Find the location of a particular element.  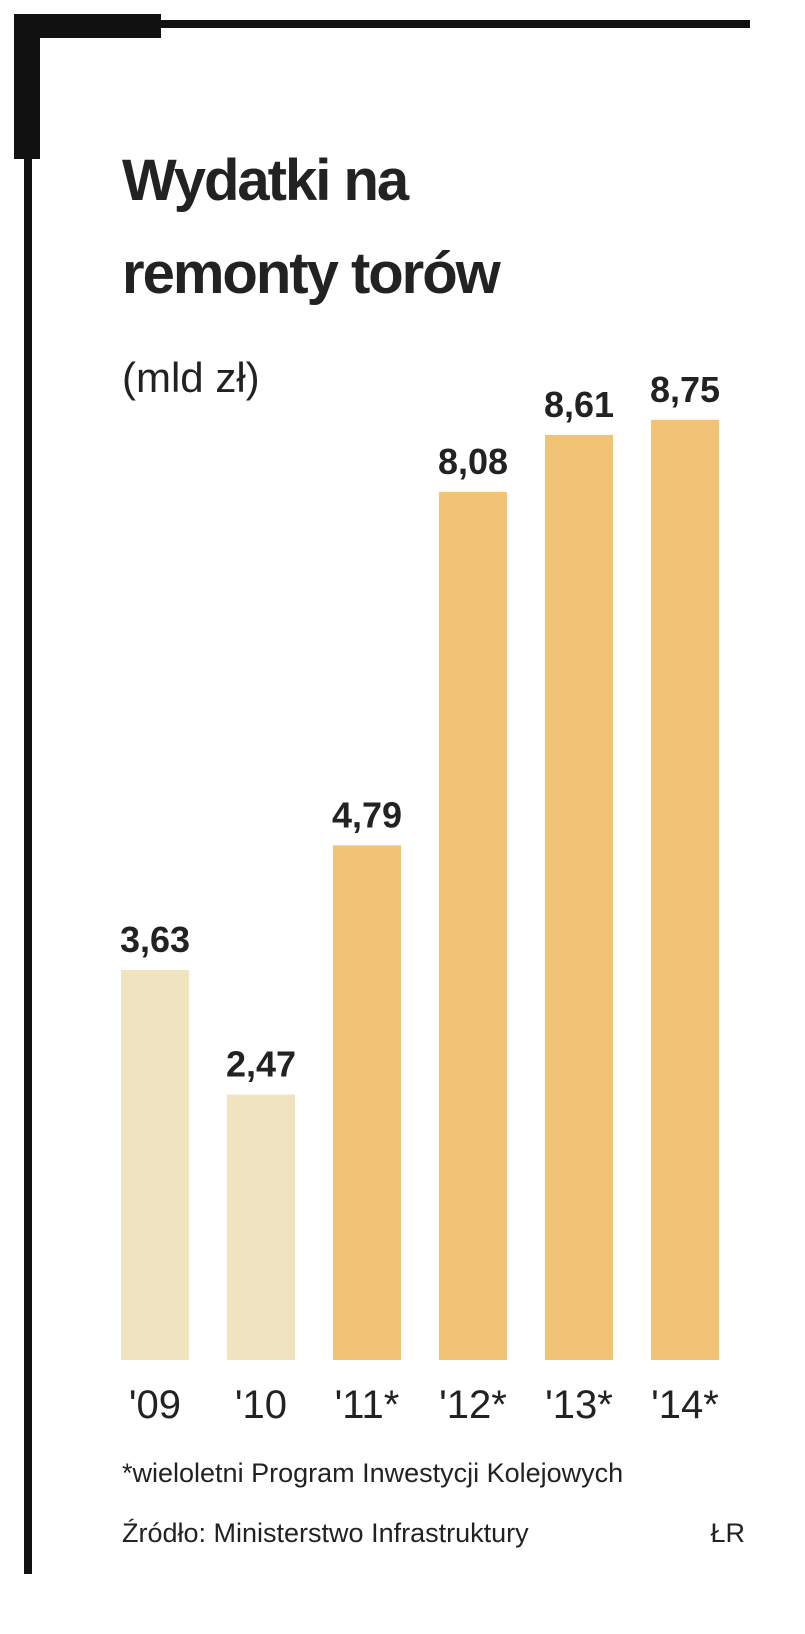

source: Źródło: Ministerstwo Infrastruktury is located at coordinates (325, 1533).